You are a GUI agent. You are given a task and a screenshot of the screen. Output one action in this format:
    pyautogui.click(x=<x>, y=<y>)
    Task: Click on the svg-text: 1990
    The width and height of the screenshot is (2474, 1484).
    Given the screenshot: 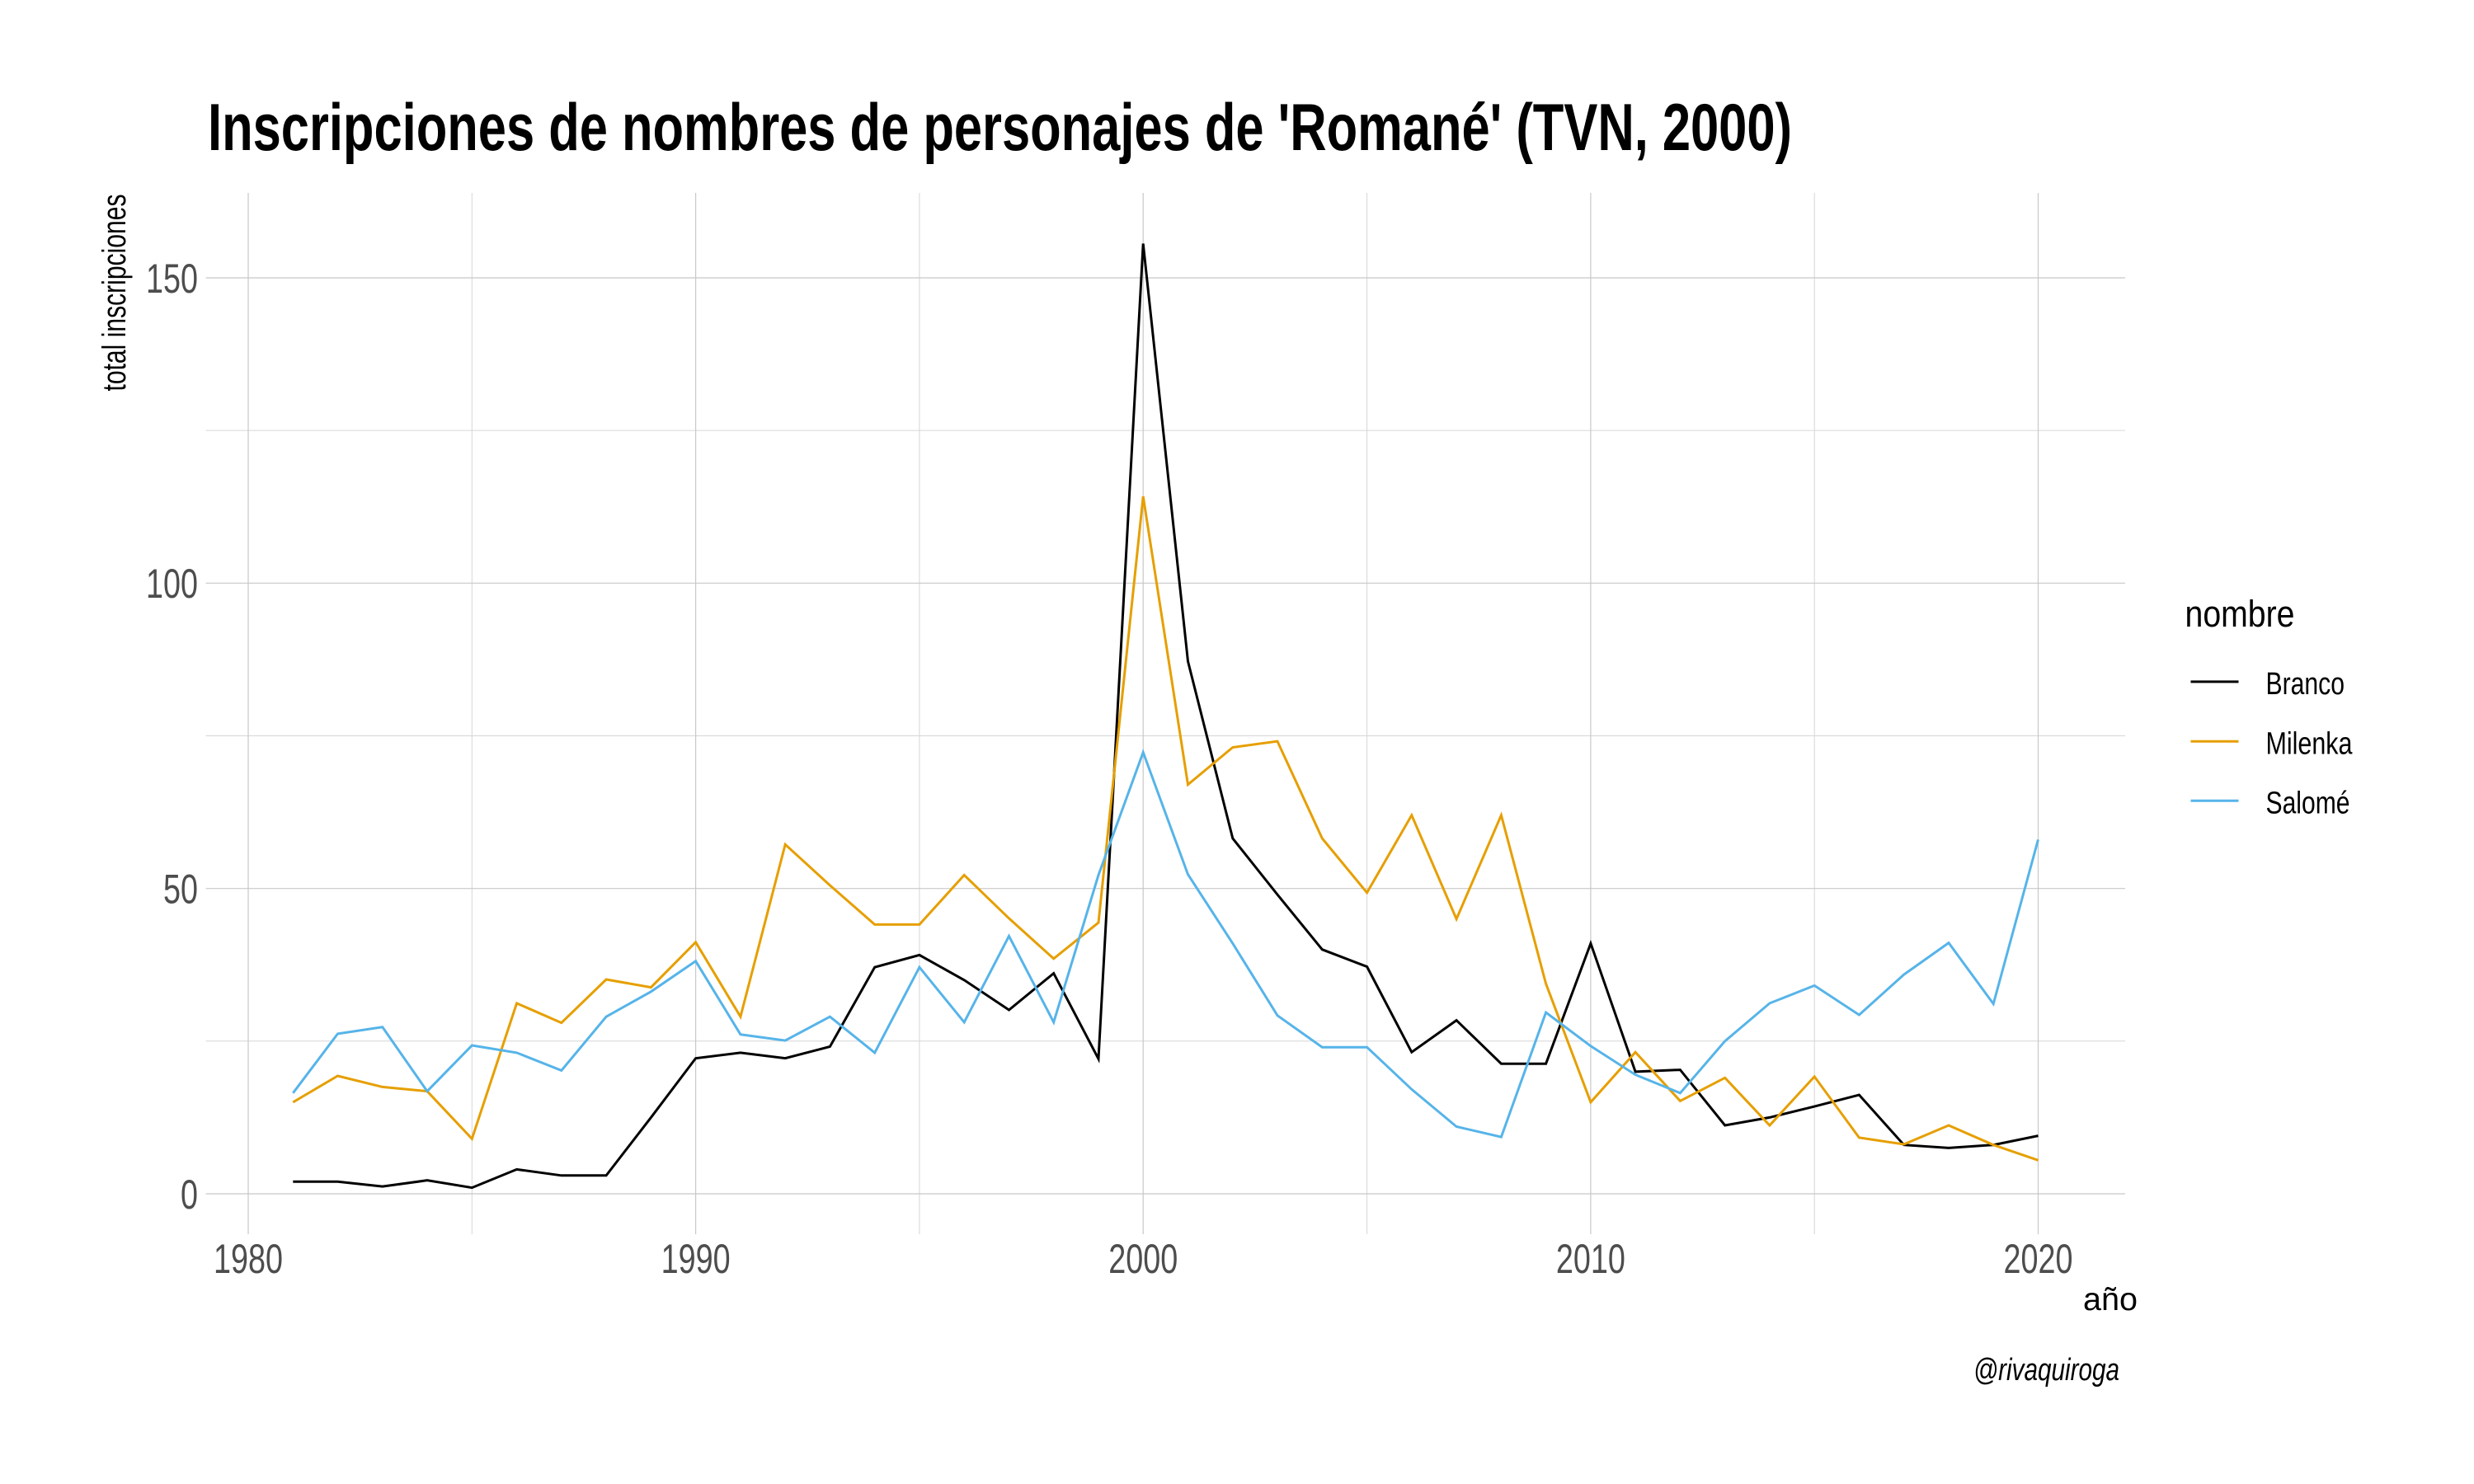 What is the action you would take?
    pyautogui.click(x=696, y=1259)
    